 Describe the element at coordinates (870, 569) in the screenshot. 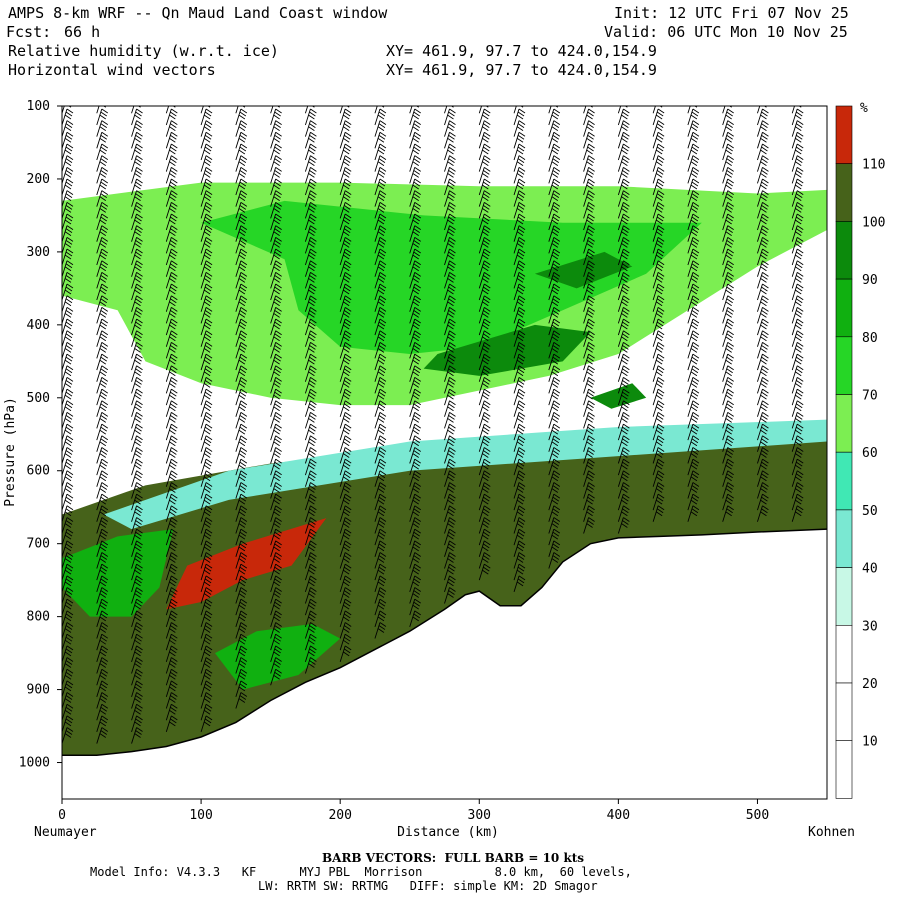

I see `colorbar-label: 40` at that location.